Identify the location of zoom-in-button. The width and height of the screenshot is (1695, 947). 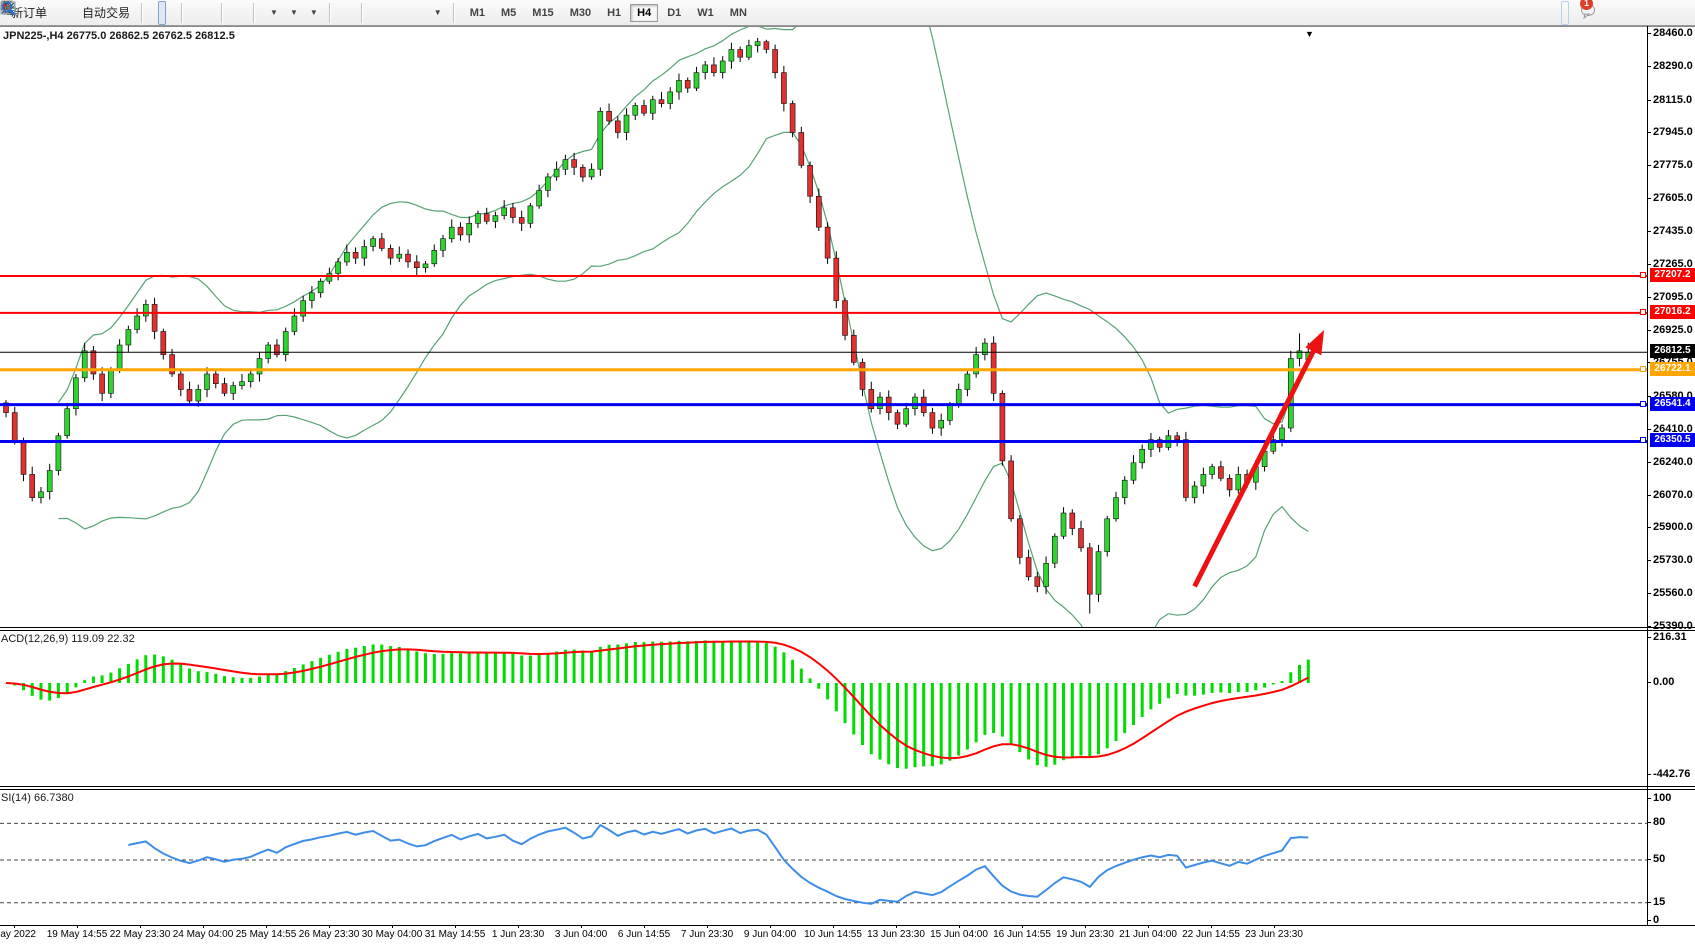
(100, 13).